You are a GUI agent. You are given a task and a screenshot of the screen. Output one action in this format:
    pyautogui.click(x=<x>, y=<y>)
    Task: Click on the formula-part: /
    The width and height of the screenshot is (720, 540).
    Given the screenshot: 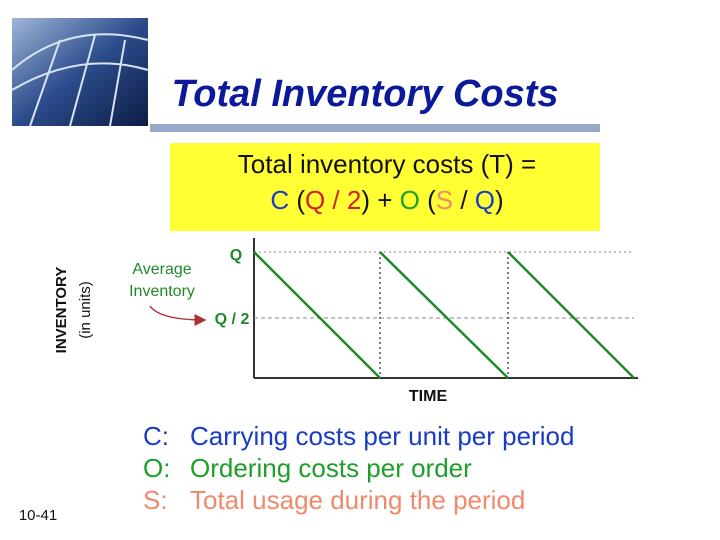 What is the action you would take?
    pyautogui.click(x=464, y=200)
    